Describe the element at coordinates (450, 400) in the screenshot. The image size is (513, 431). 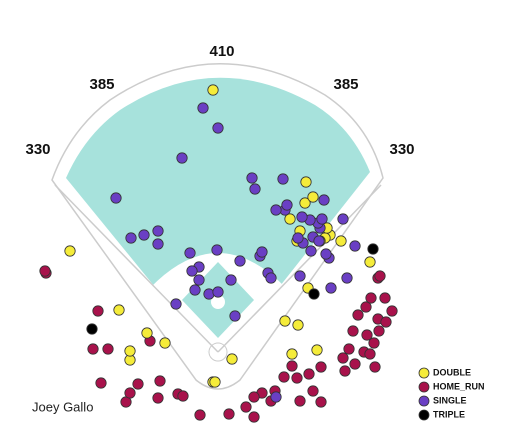
I see `legend-label: SINGLE` at that location.